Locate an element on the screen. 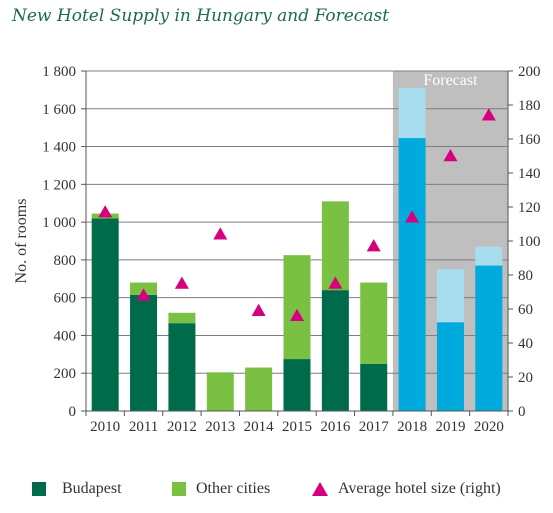 Image resolution: width=553 pixels, height=513 pixels. x-tick-label: 2017 is located at coordinates (374, 427).